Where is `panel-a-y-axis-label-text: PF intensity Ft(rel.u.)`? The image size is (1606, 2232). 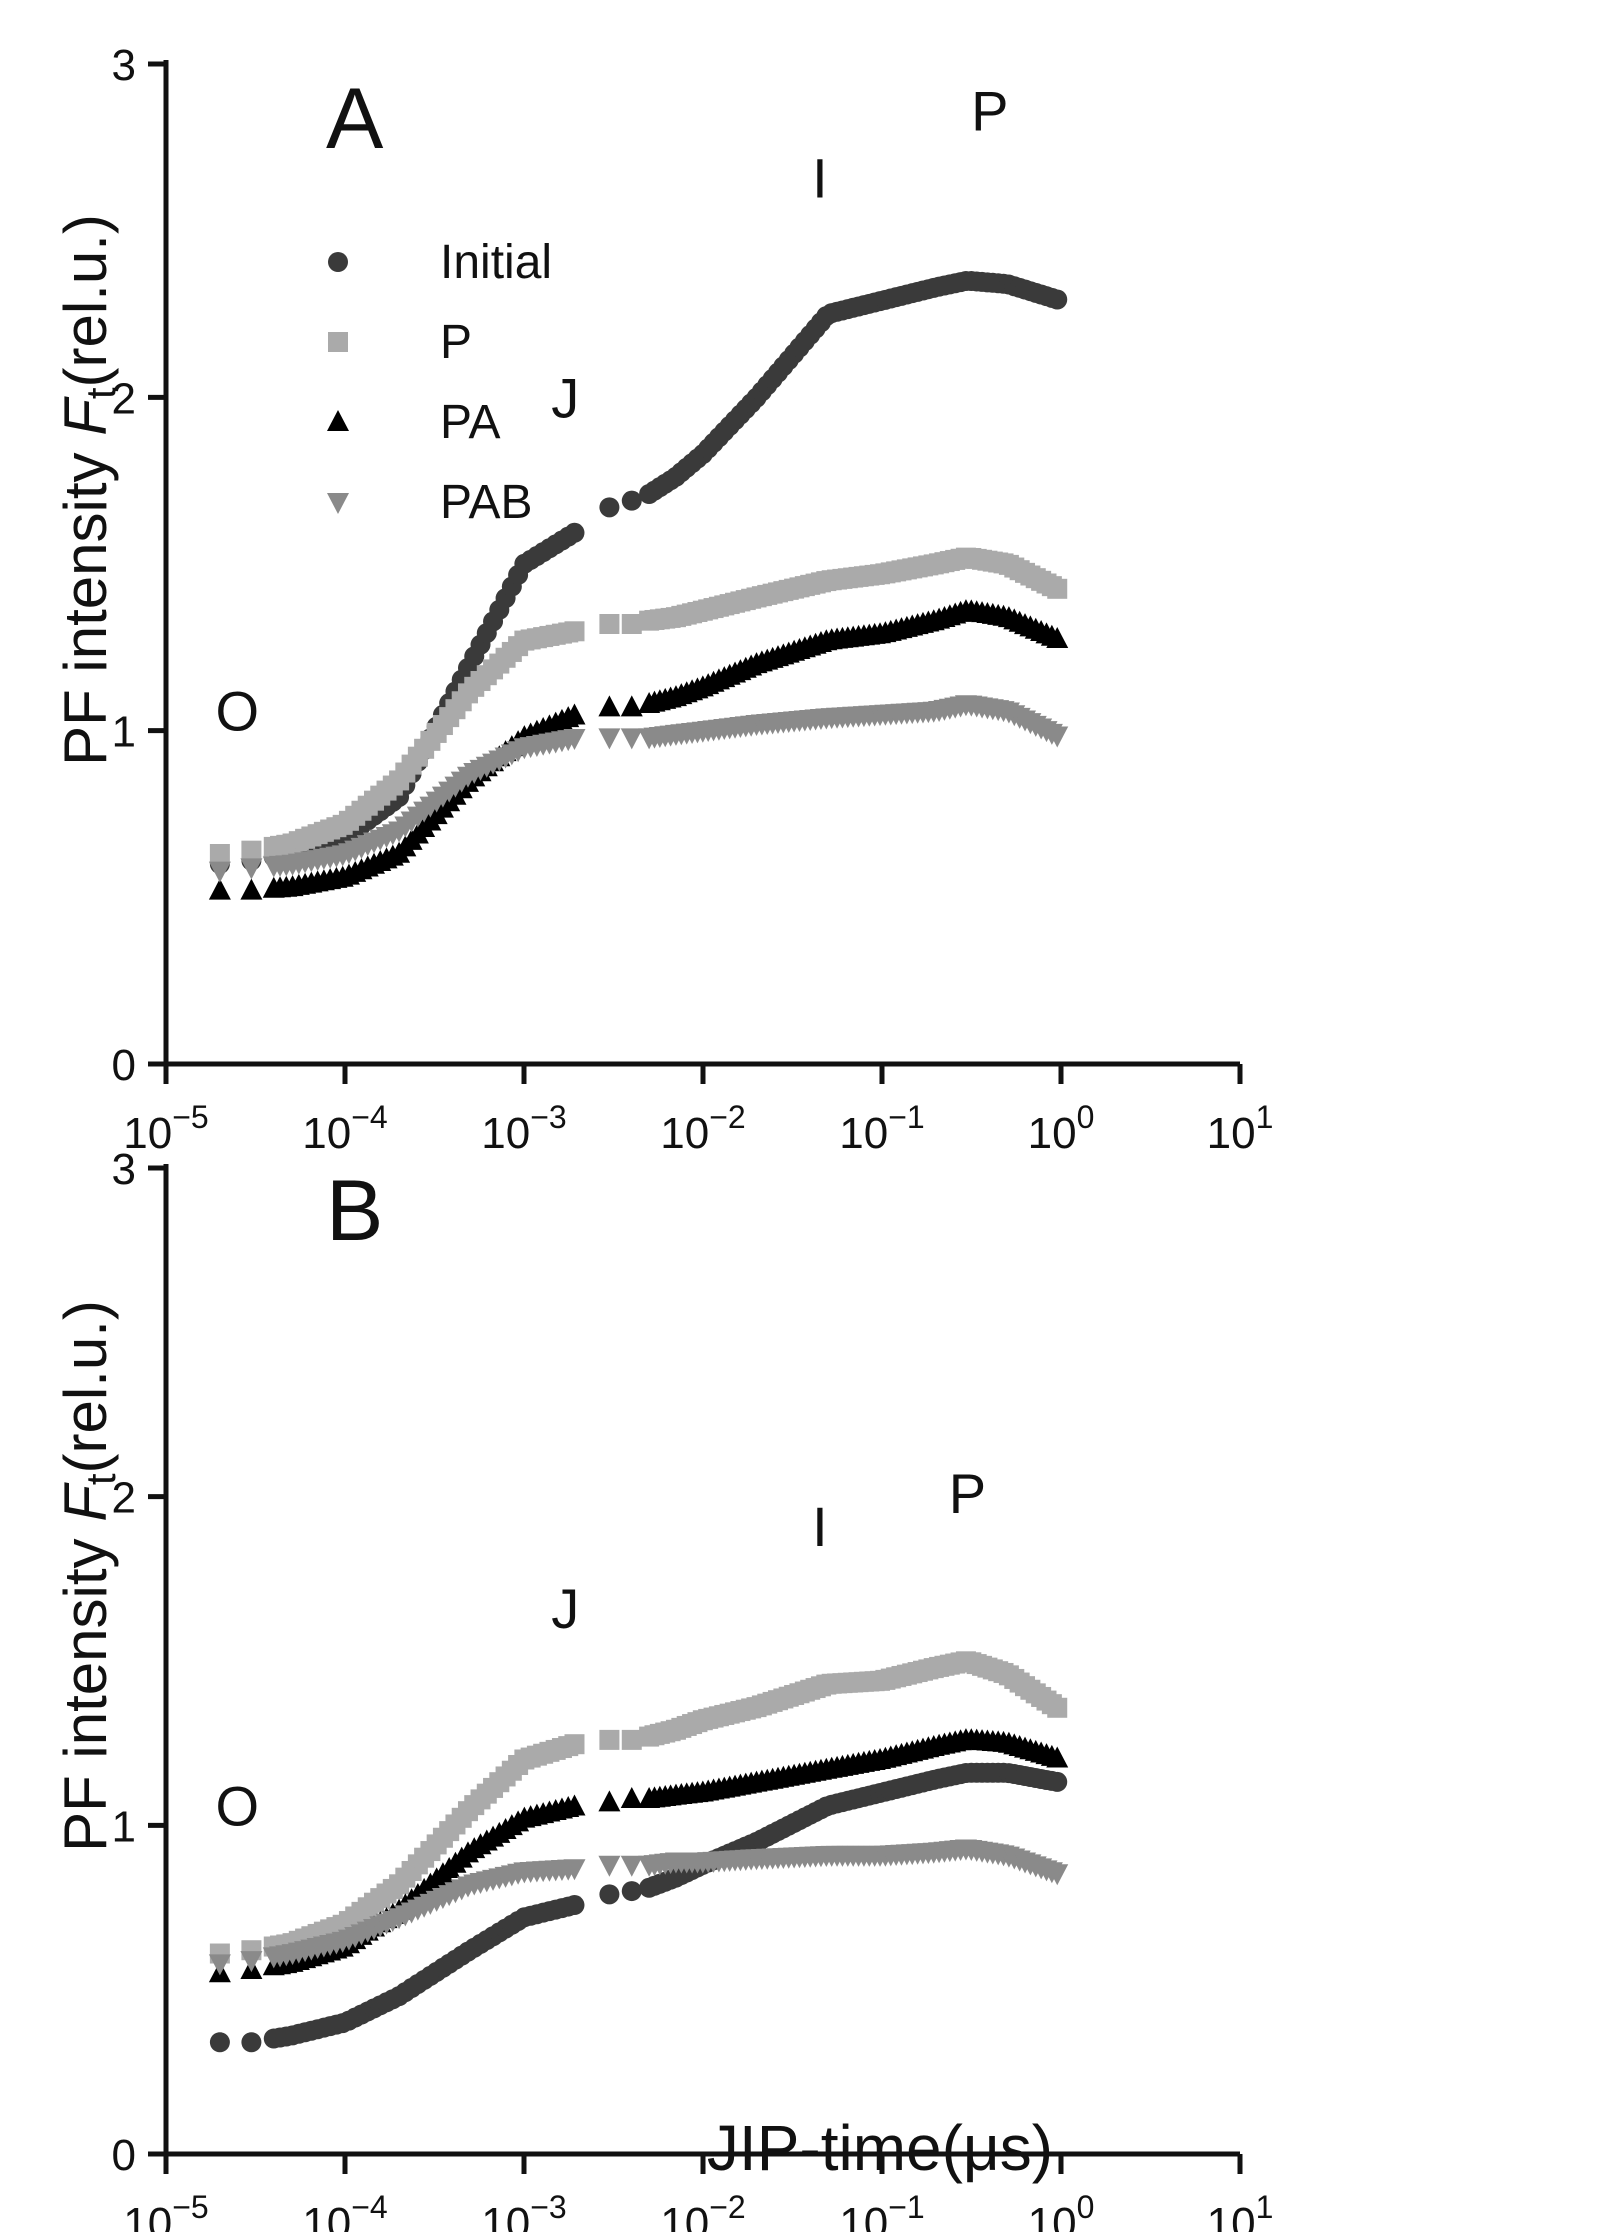
panel-a-y-axis-label-text: PF intensity Ft(rel.u.) is located at coordinates (88, 490).